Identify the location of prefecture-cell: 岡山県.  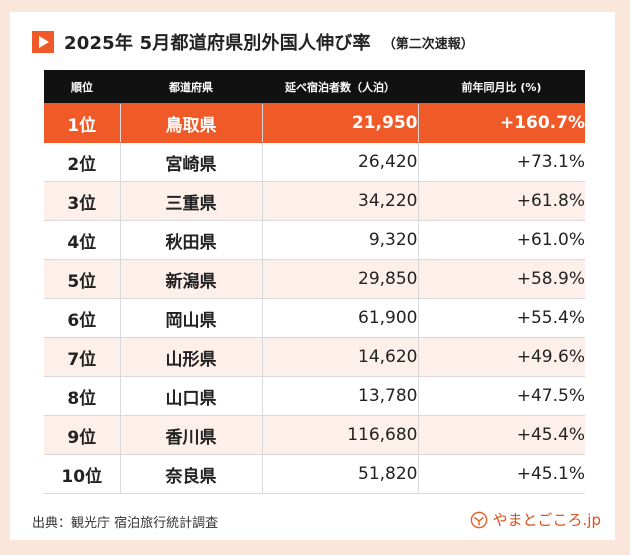
(190, 318).